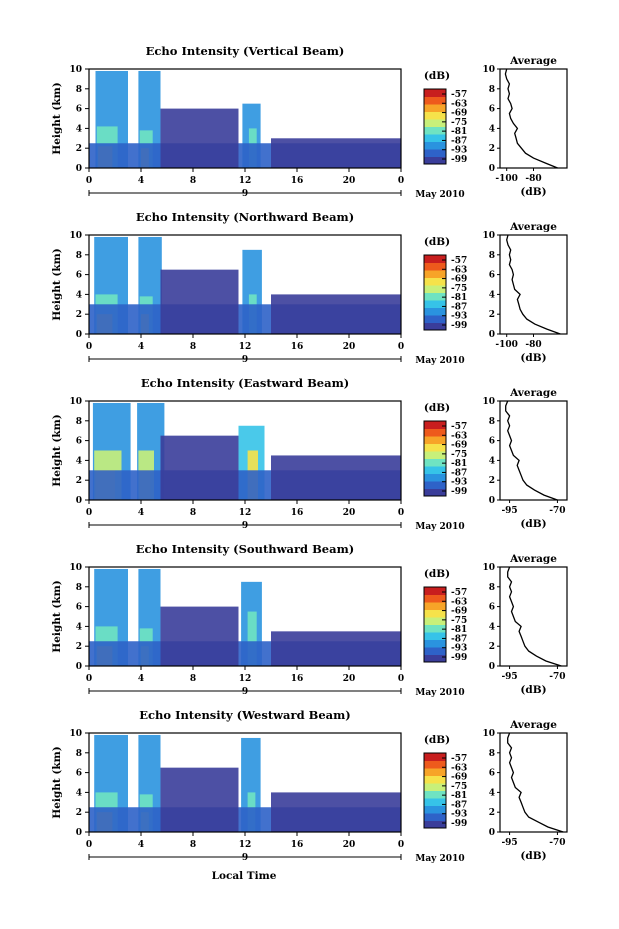  Describe the element at coordinates (492, 256) in the screenshot. I see `profile-y-tick-label: 8` at that location.